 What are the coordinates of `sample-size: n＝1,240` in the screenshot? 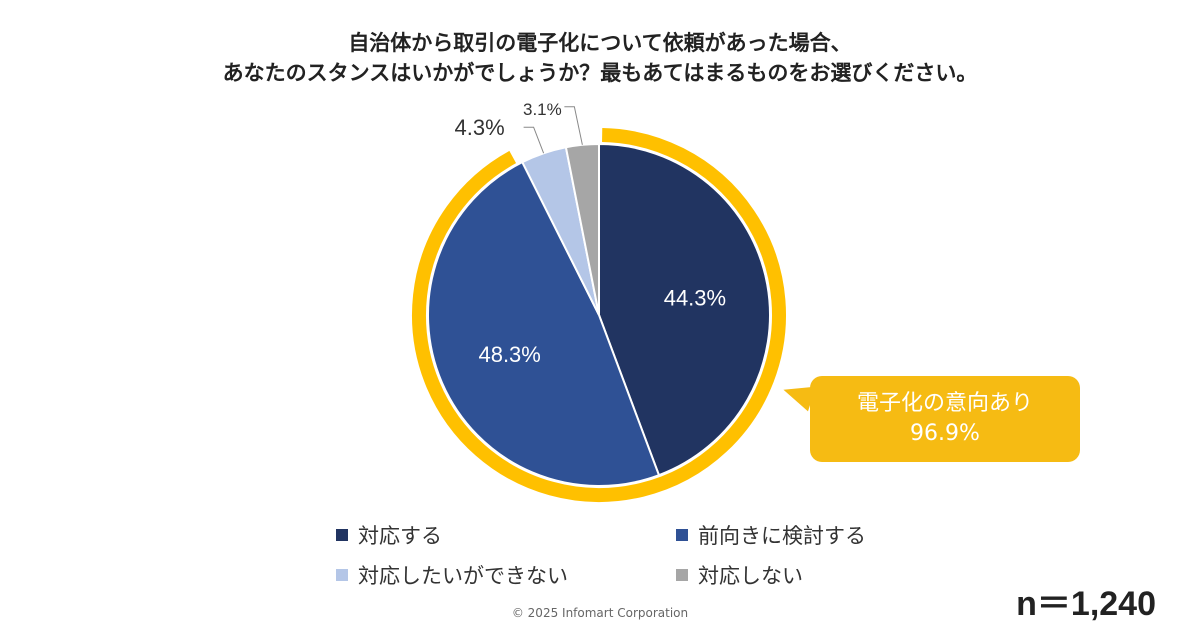 It's located at (1086, 604).